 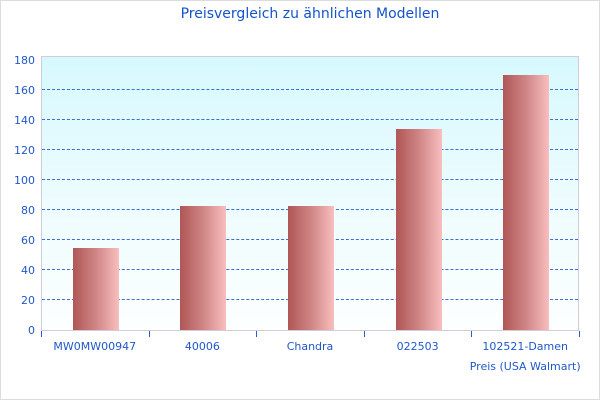 I want to click on x-axis-category-label-line: Preis (USA Walmart), so click(x=525, y=366).